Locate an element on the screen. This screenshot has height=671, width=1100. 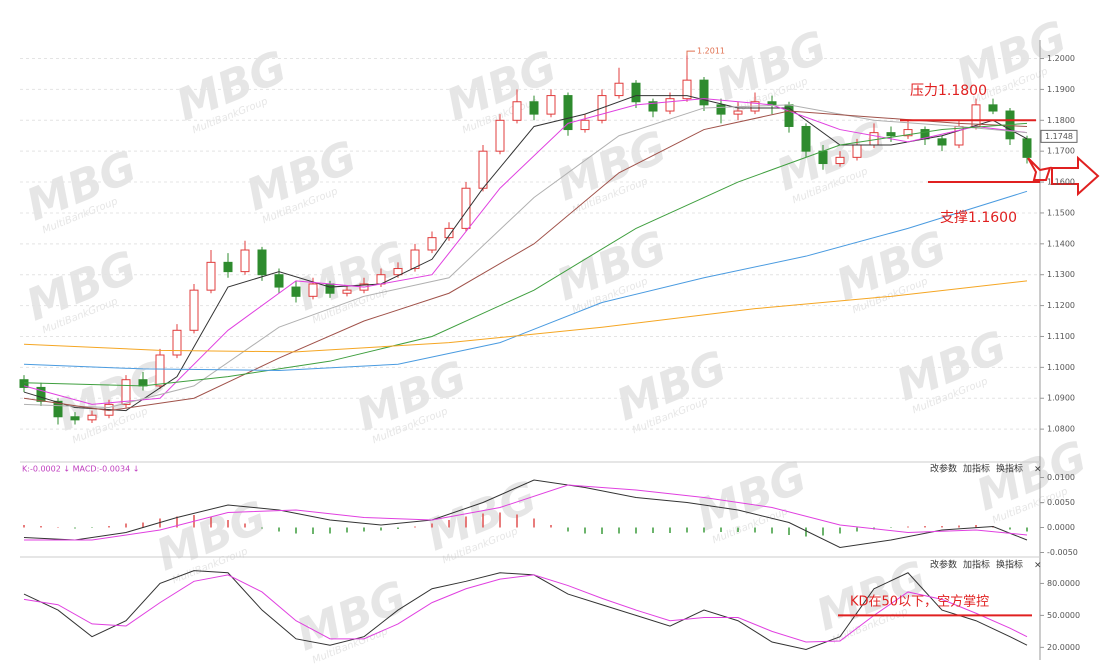
y-tick-label: 1.1900 is located at coordinates (1061, 89).